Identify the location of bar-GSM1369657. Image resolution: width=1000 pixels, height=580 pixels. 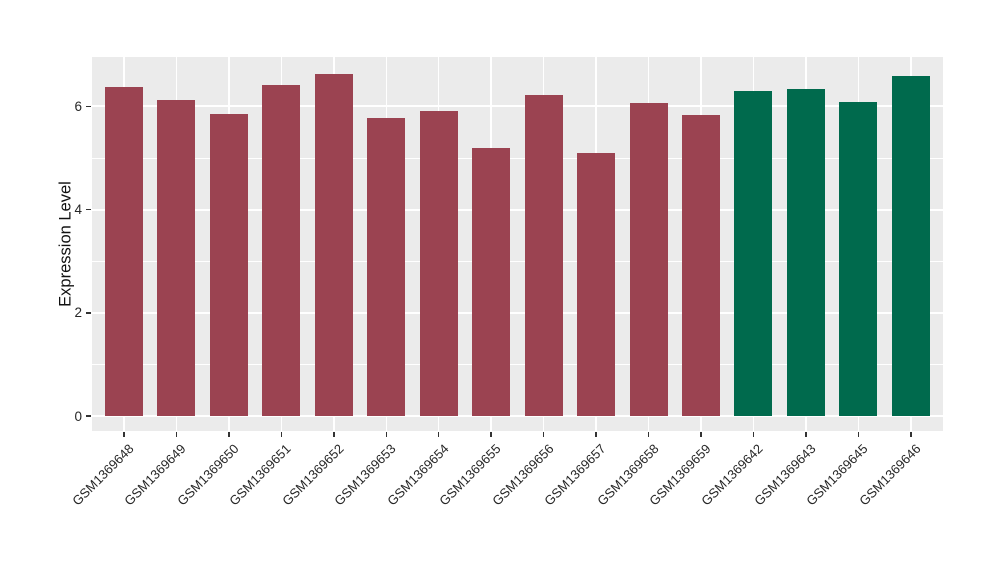
(596, 284).